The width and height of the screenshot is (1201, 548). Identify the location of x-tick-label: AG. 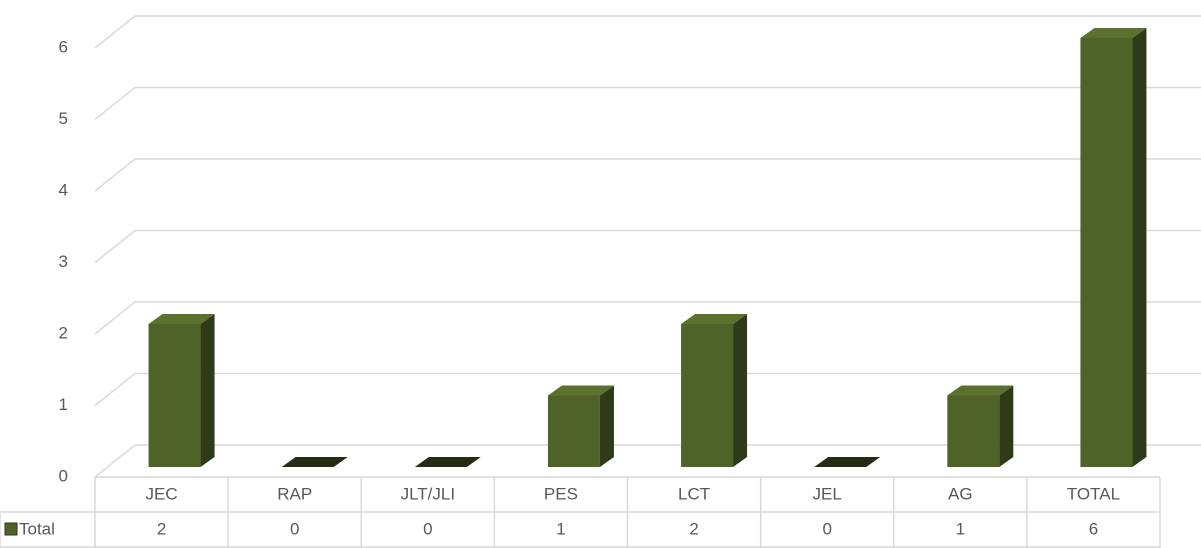
(960, 493).